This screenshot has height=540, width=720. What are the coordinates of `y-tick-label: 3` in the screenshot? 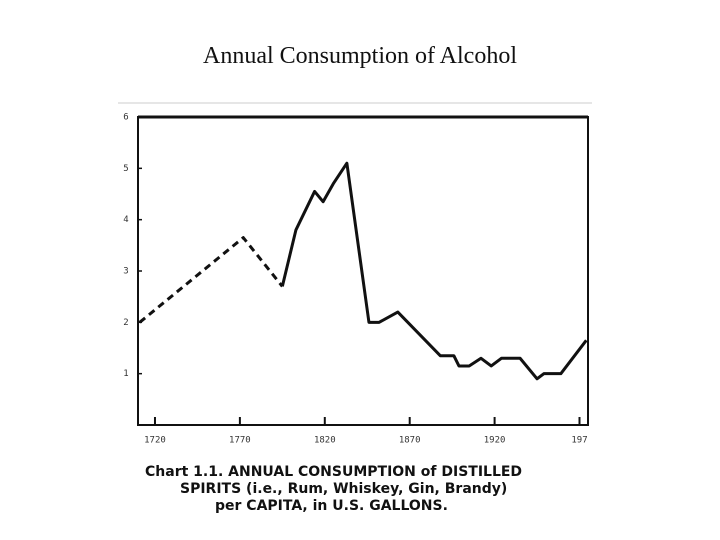 It's located at (125, 272).